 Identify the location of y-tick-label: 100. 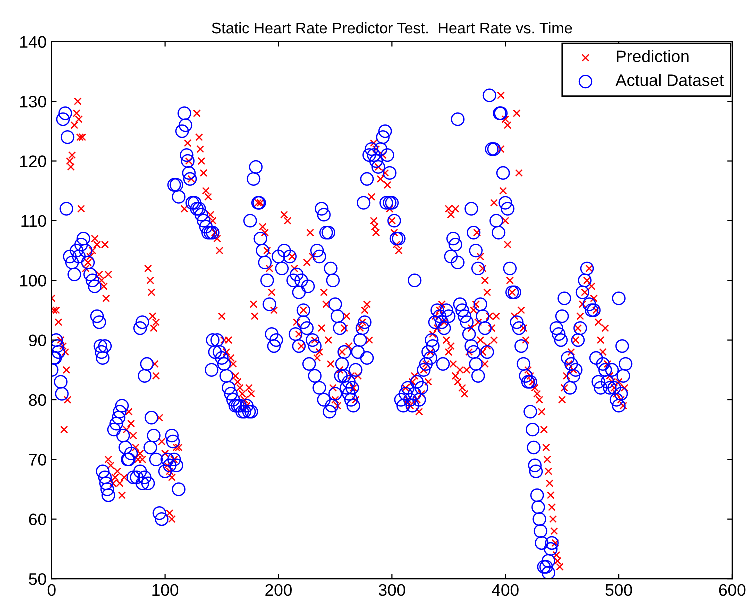
(33, 281).